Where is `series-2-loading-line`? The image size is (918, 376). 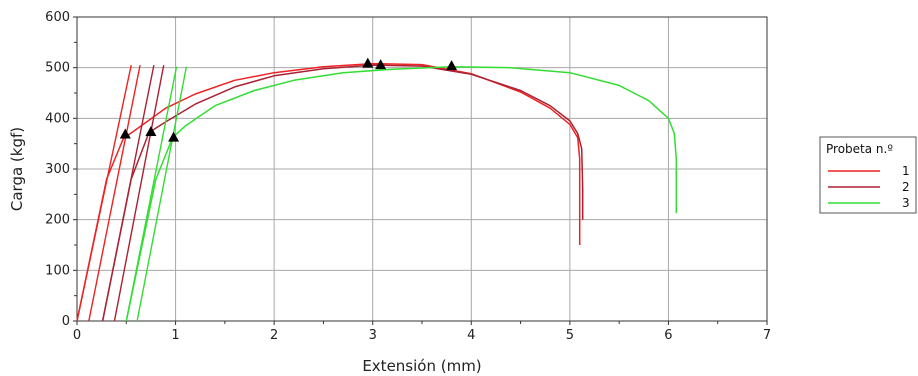 series-2-loading-line is located at coordinates (139, 193).